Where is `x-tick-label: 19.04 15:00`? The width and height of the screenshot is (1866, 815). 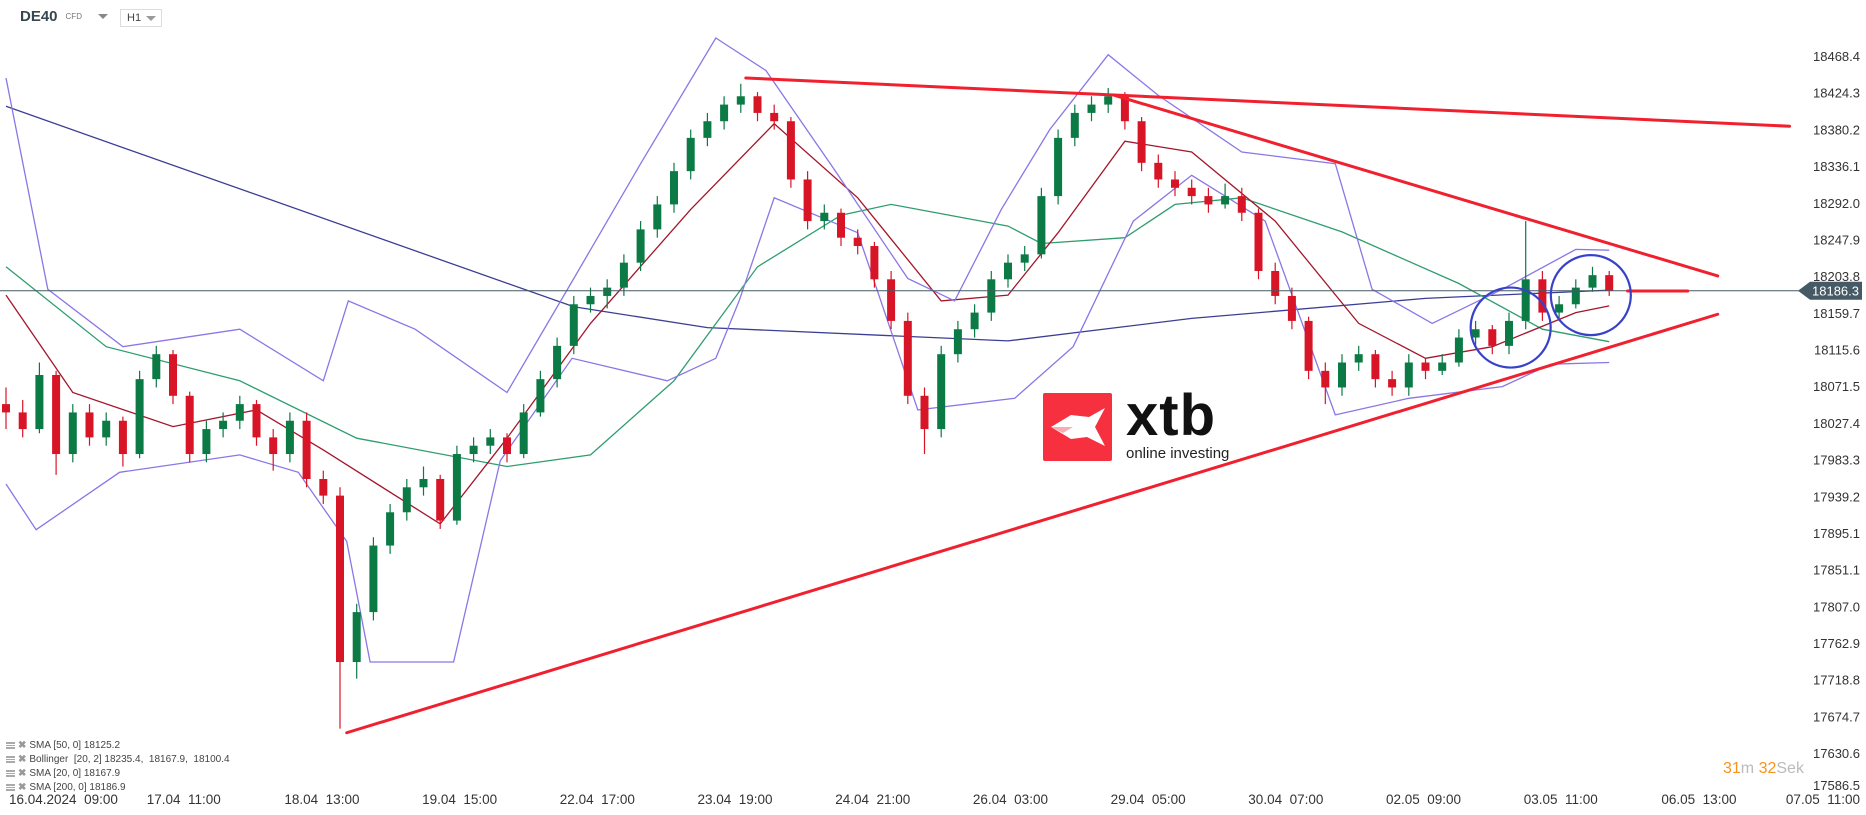 x-tick-label: 19.04 15:00 is located at coordinates (460, 799).